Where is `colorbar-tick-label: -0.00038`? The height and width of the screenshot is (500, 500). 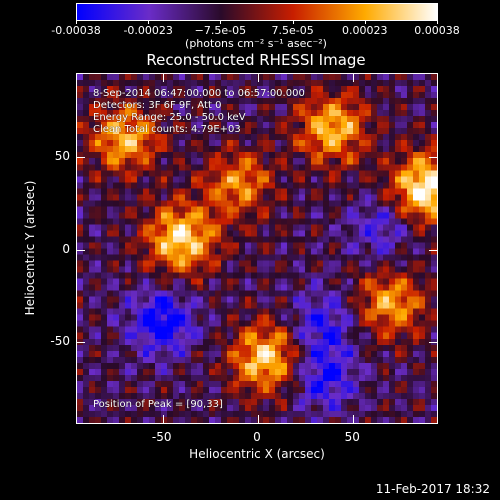 colorbar-tick-label: -0.00038 is located at coordinates (76, 30).